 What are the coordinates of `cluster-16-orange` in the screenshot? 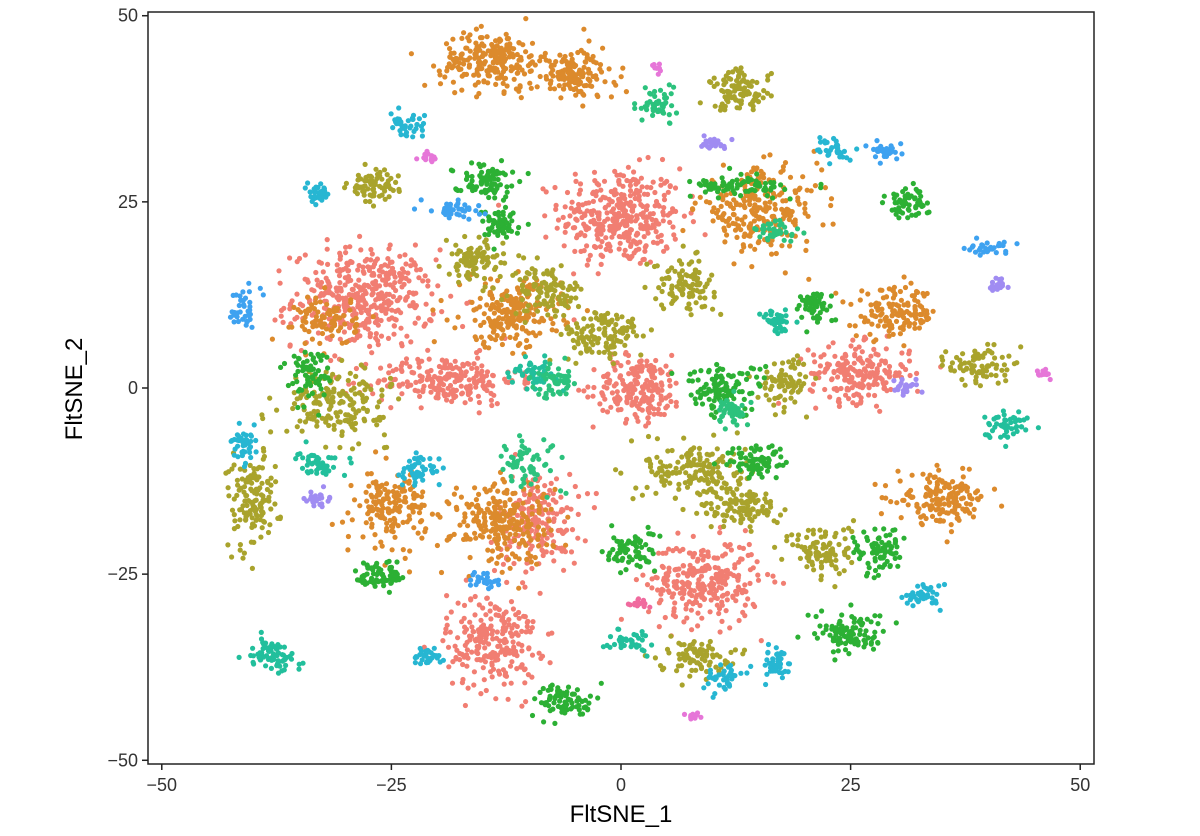 It's located at (322, 321).